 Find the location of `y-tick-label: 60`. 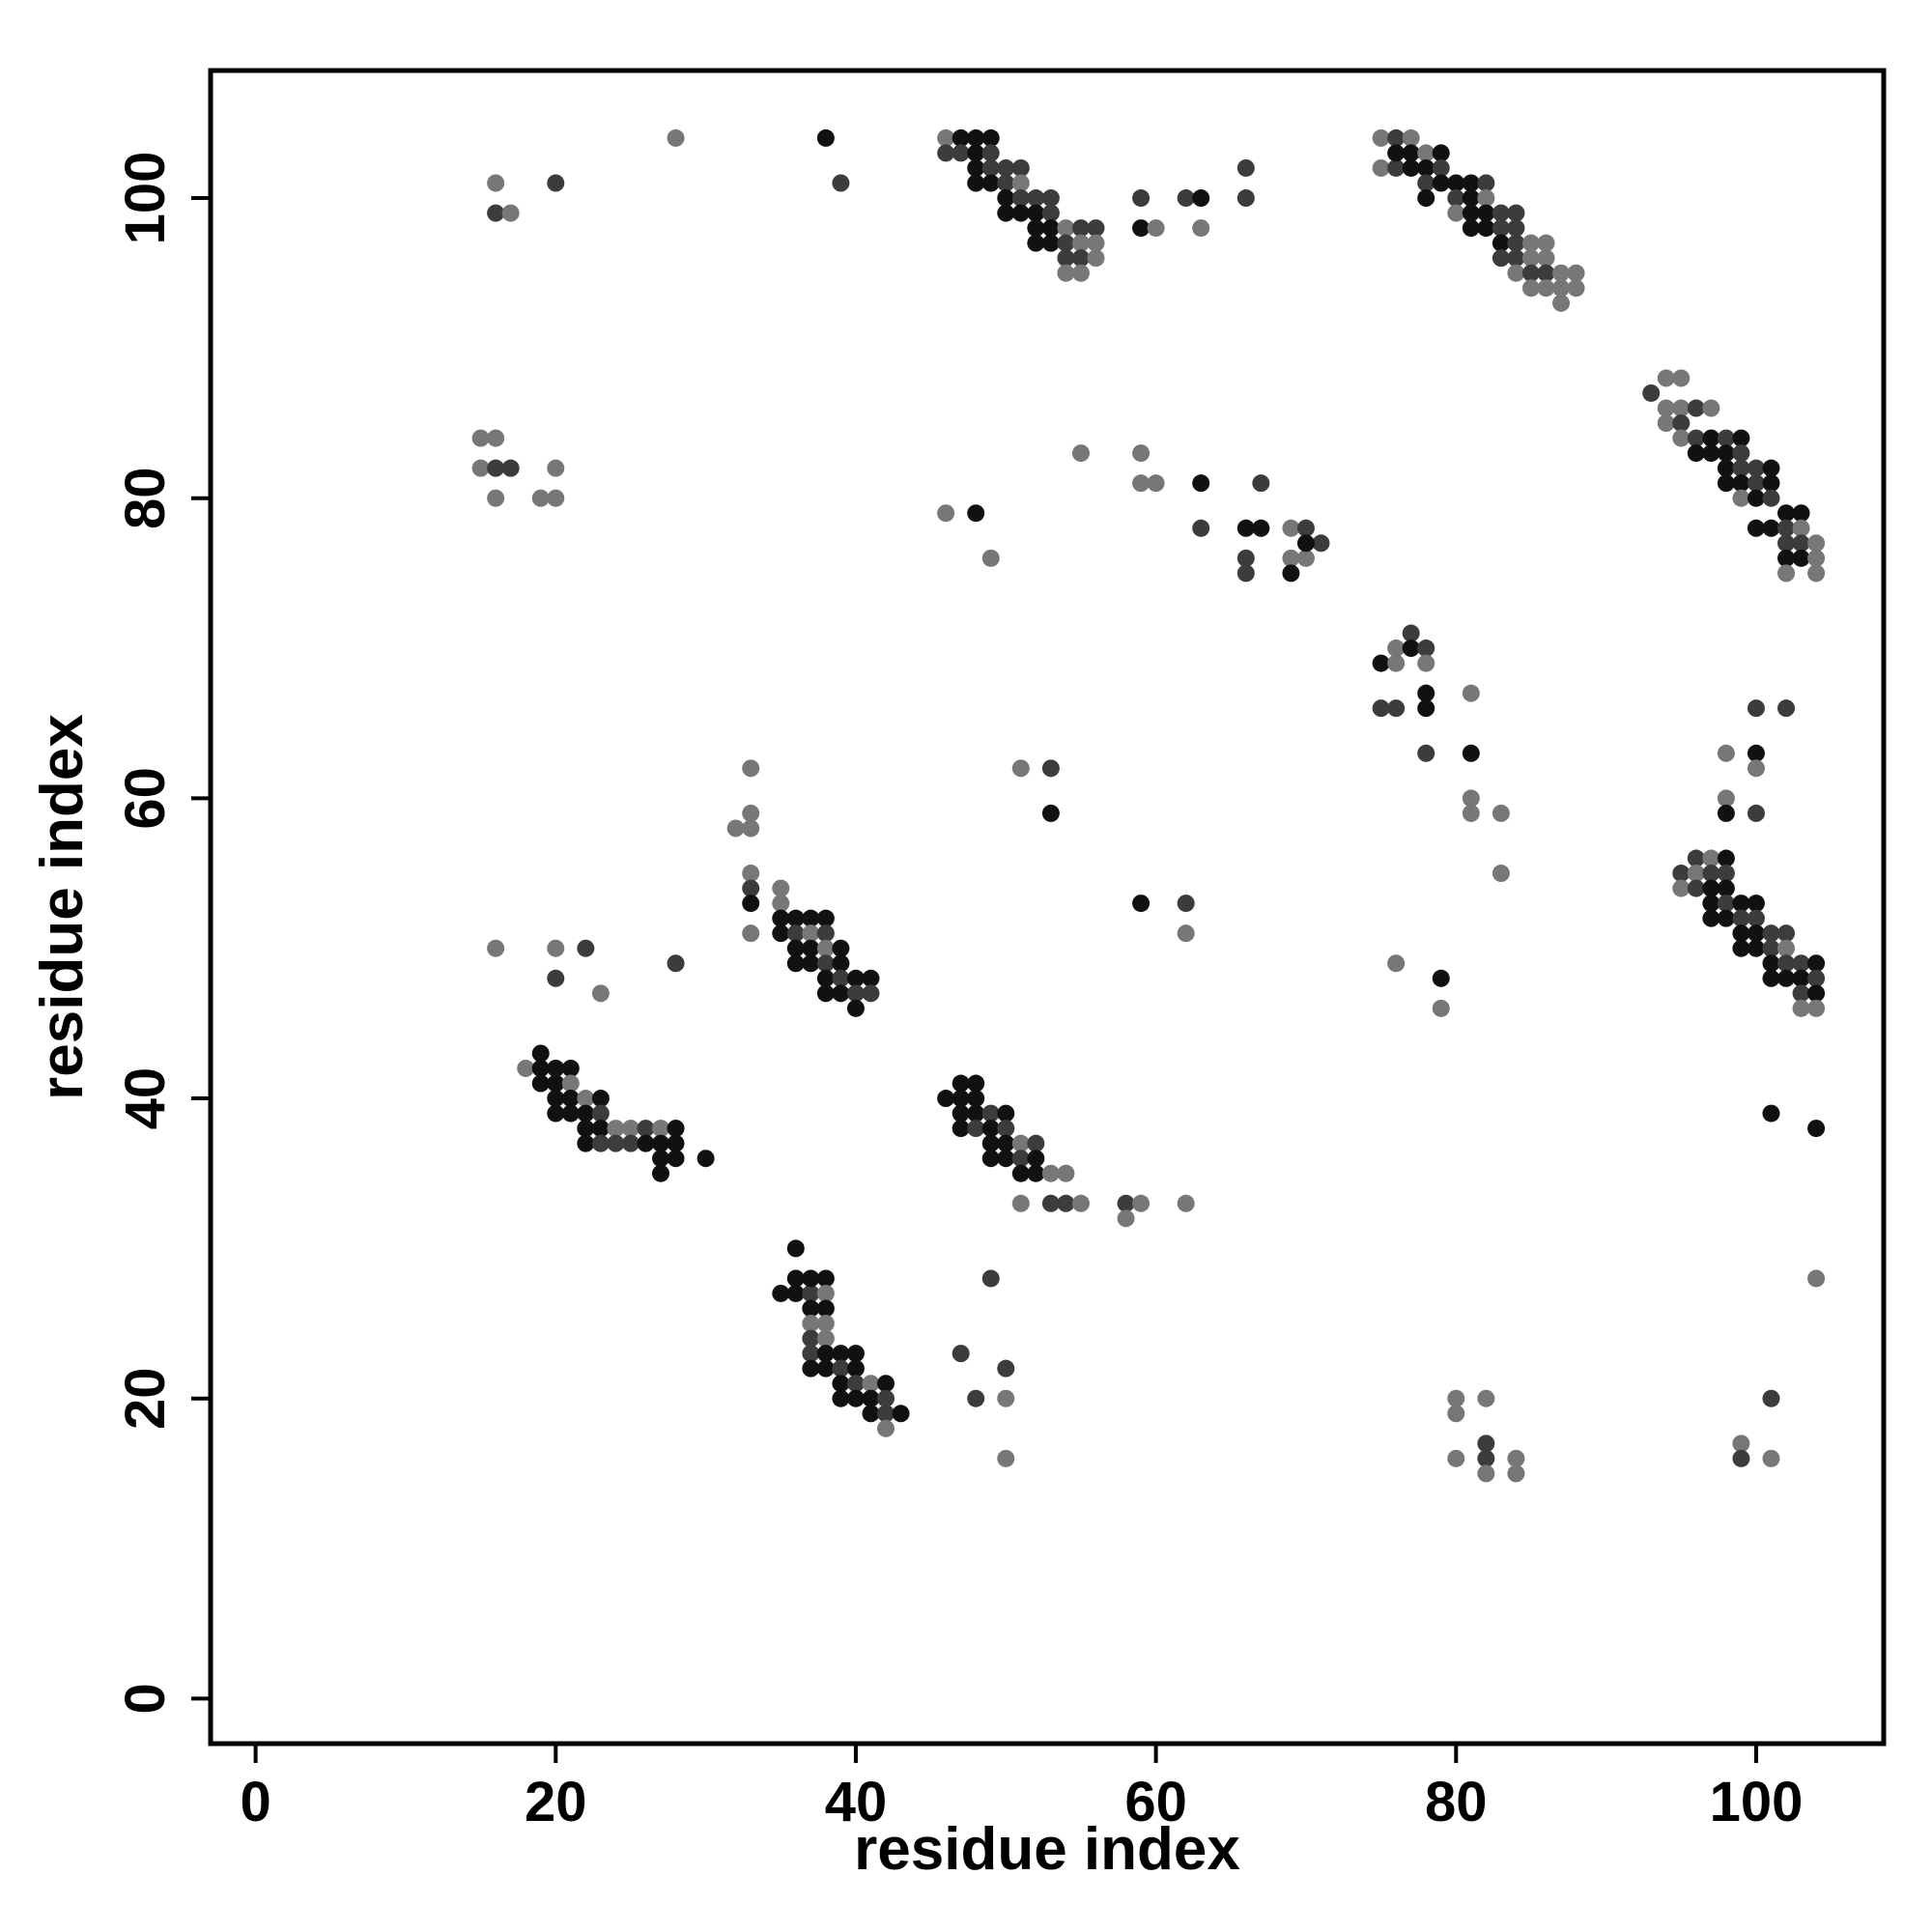

y-tick-label: 60 is located at coordinates (145, 798).